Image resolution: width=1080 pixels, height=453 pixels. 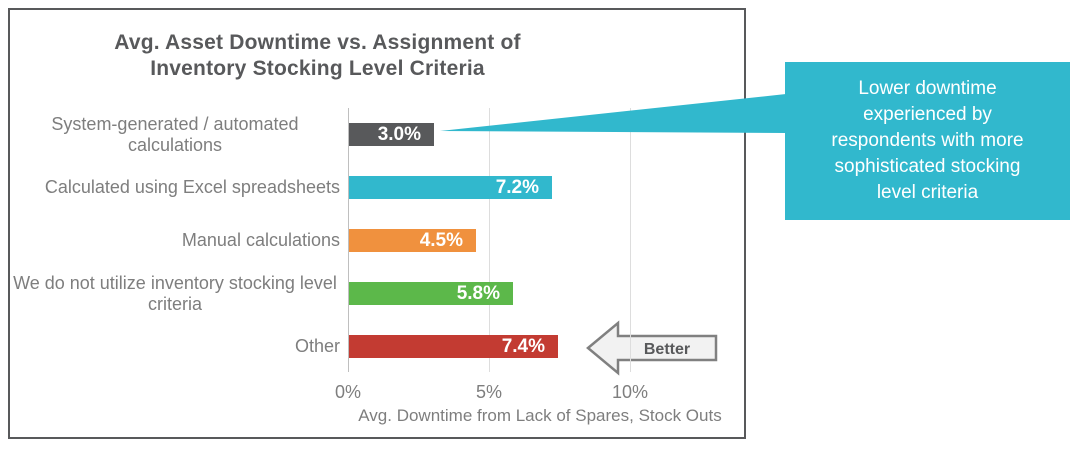 What do you see at coordinates (175, 346) in the screenshot?
I see `category-label: Other` at bounding box center [175, 346].